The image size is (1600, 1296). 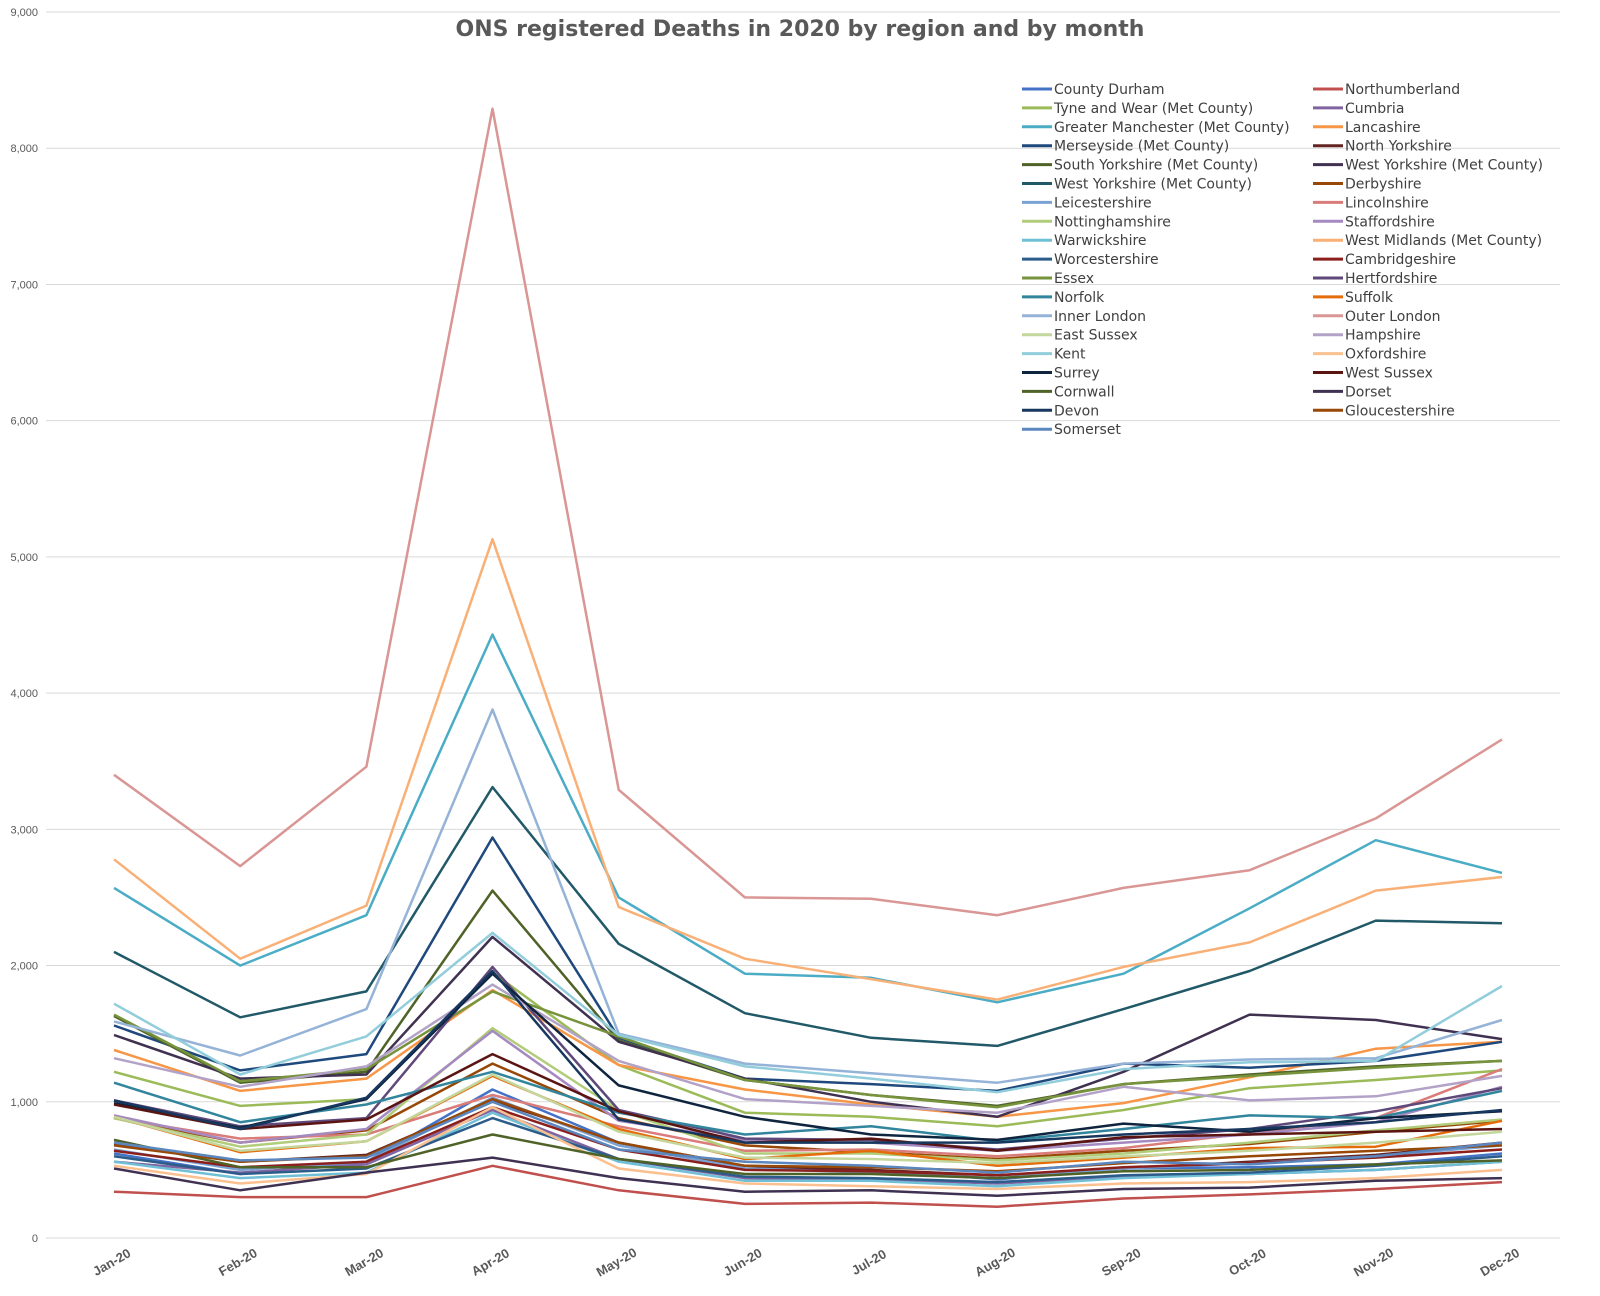 What do you see at coordinates (1247, 1261) in the screenshot?
I see `x-tick-label: Oct-20` at bounding box center [1247, 1261].